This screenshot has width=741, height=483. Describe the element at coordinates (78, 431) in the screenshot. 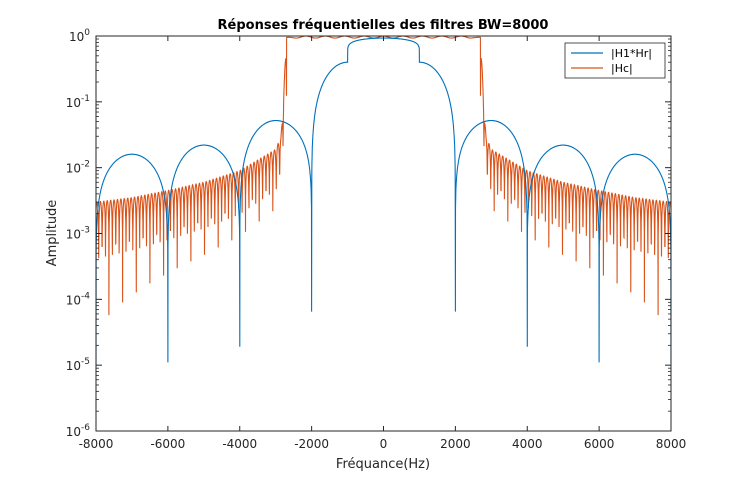

I see `y-tick-label: 10⁻⁶` at that location.